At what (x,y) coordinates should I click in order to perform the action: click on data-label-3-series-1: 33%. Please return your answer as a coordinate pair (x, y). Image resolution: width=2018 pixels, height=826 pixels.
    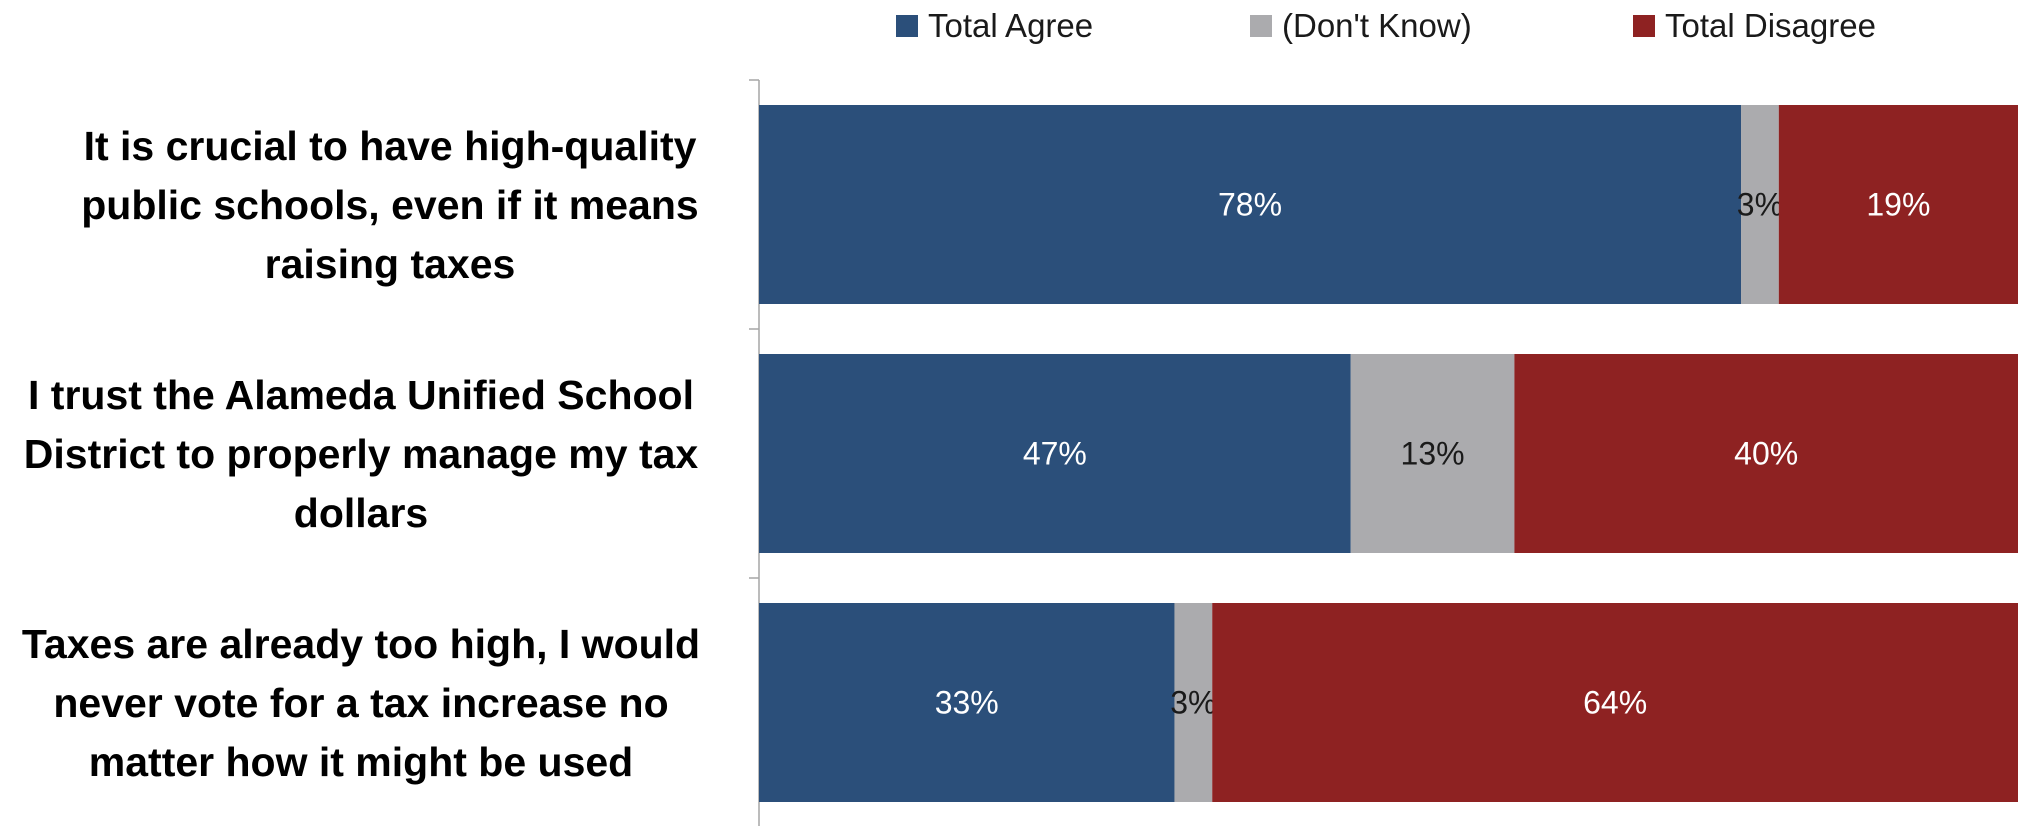
    Looking at the image, I should click on (967, 703).